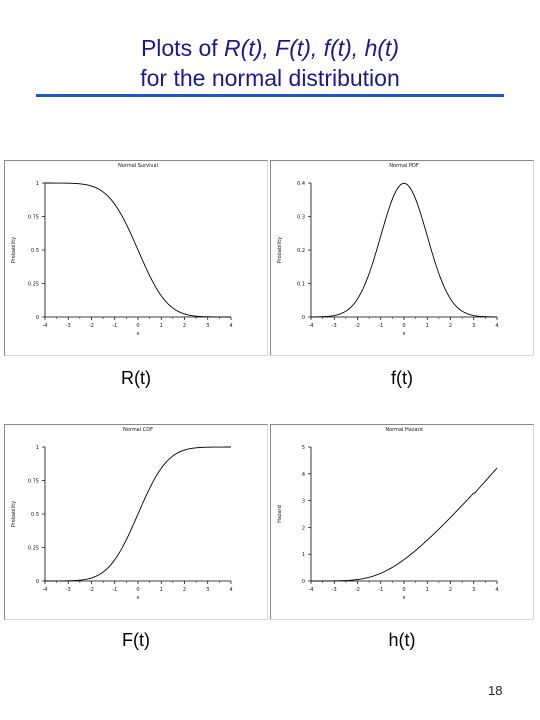  Describe the element at coordinates (138, 430) in the screenshot. I see `plot-title: Normal CDF` at that location.